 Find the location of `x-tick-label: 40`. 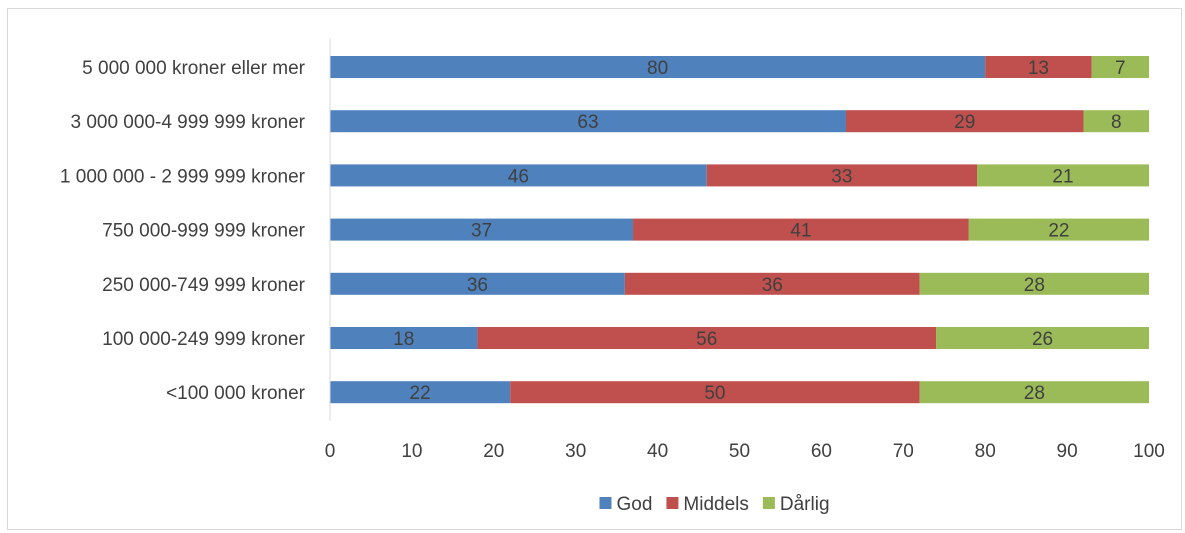

x-tick-label: 40 is located at coordinates (657, 451).